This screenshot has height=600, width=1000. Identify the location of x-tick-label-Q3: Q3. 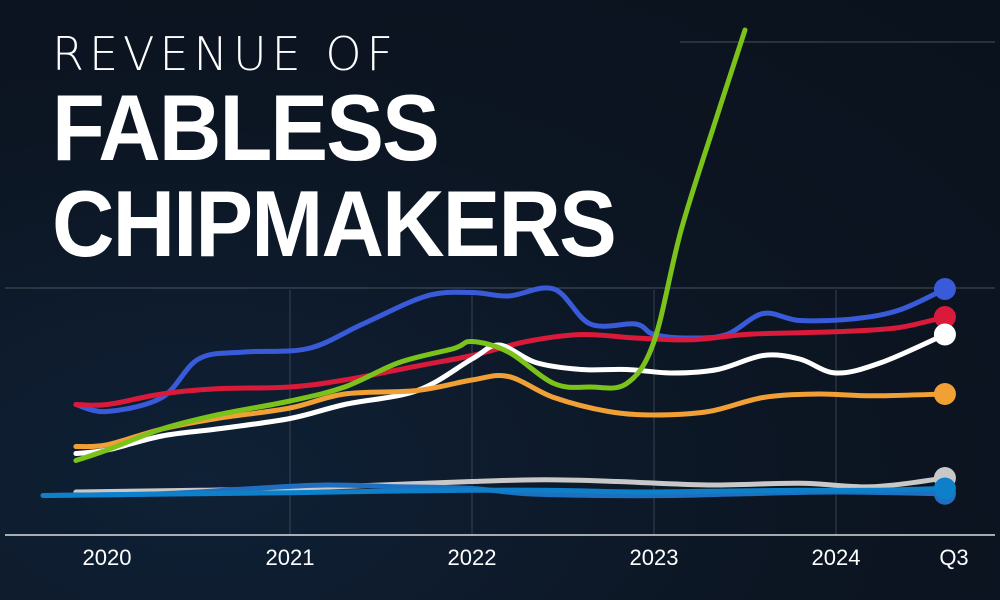
(953, 557).